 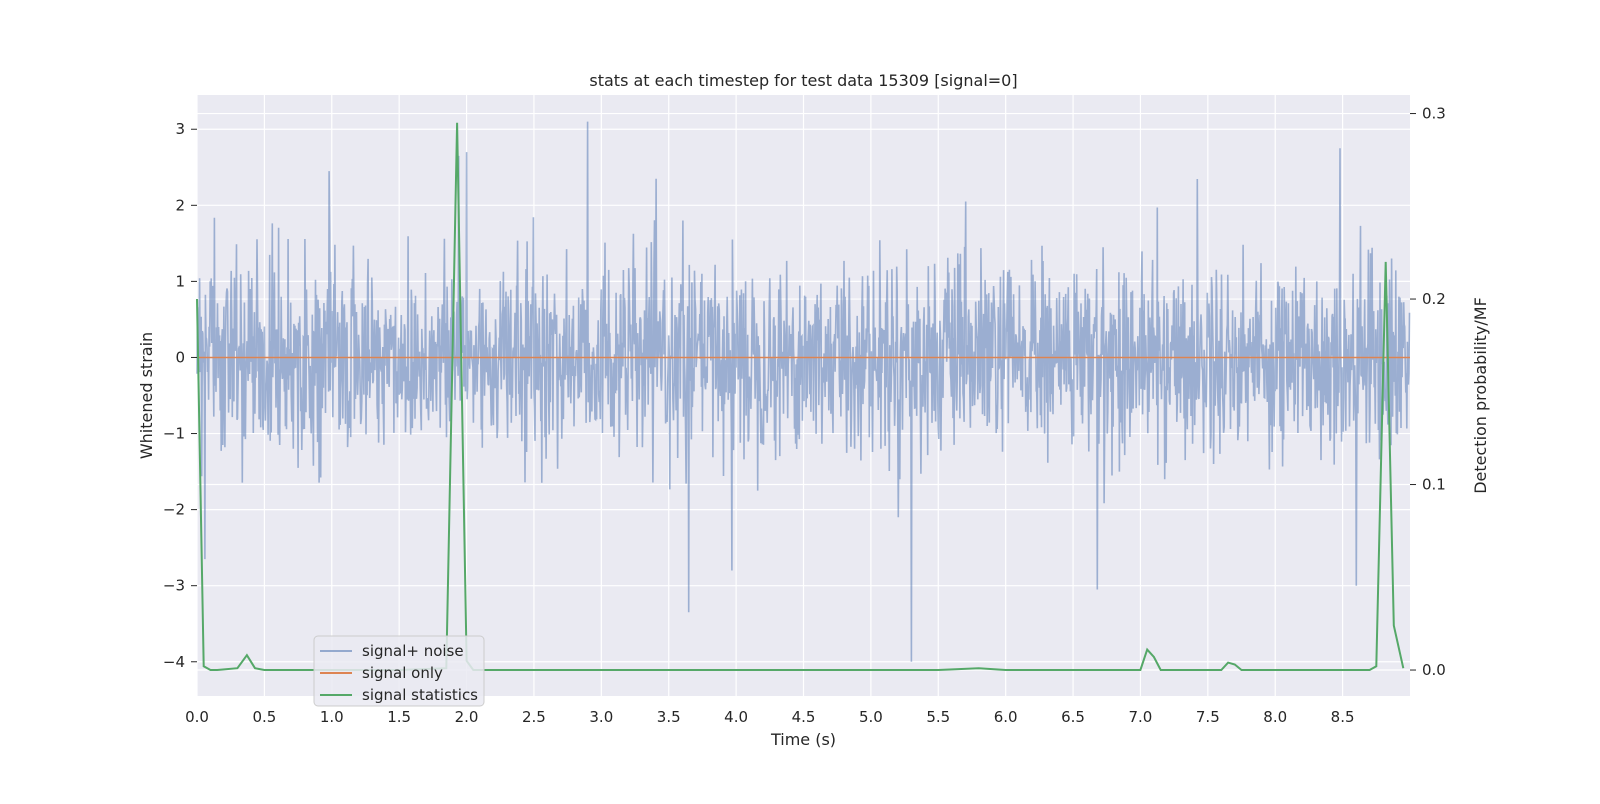 What do you see at coordinates (180, 357) in the screenshot?
I see `y-tick-label: 0` at bounding box center [180, 357].